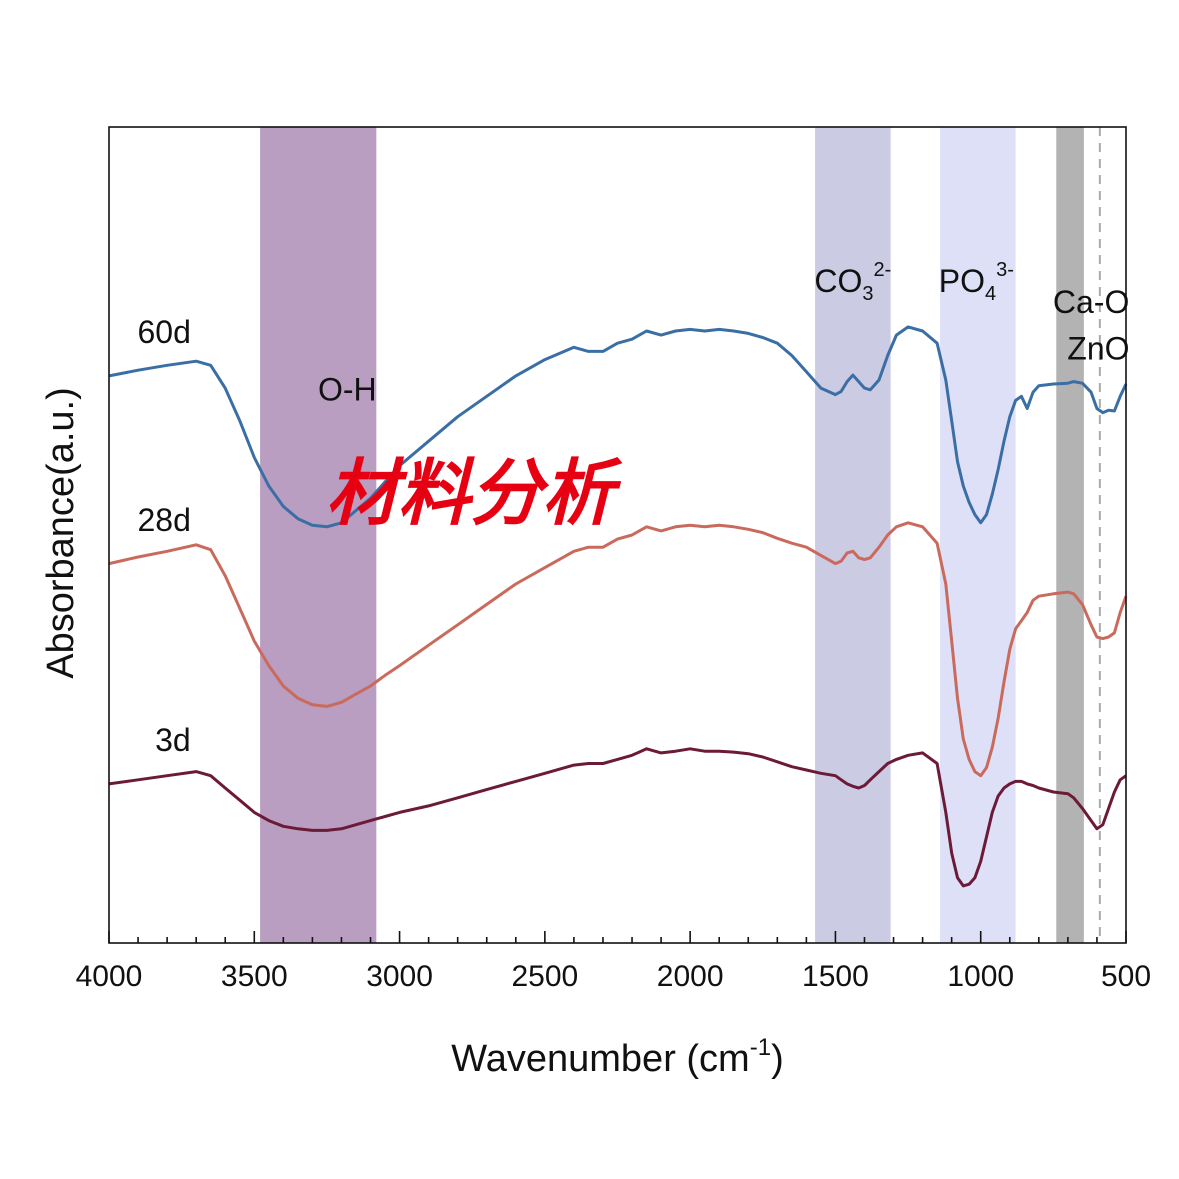 This screenshot has height=1179, width=1179. Describe the element at coordinates (618, 427) in the screenshot. I see `series-line-60d` at that location.